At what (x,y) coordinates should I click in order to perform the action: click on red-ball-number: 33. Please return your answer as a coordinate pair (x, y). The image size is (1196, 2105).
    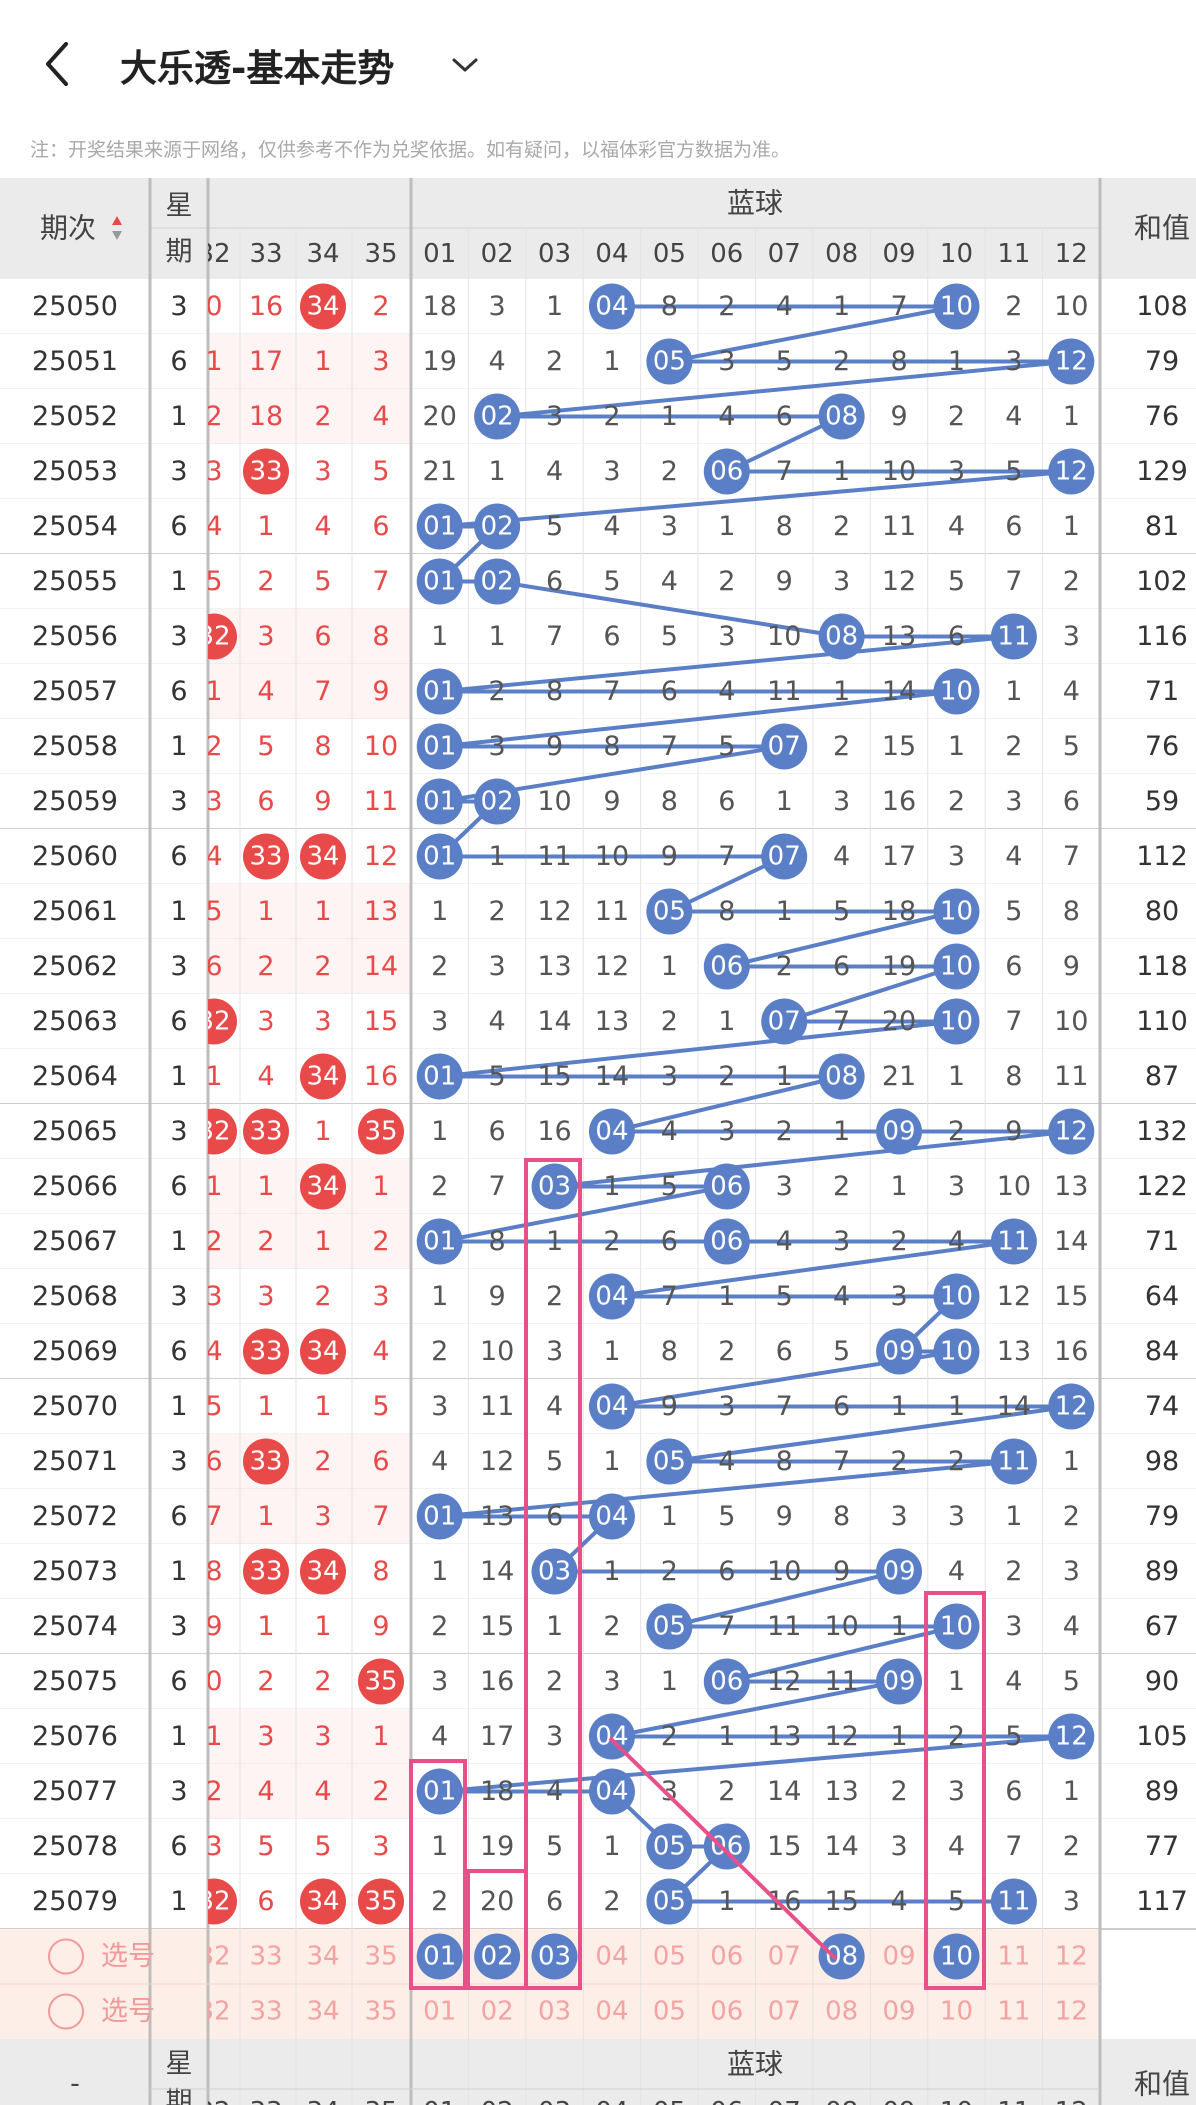
    Looking at the image, I should click on (265, 1462).